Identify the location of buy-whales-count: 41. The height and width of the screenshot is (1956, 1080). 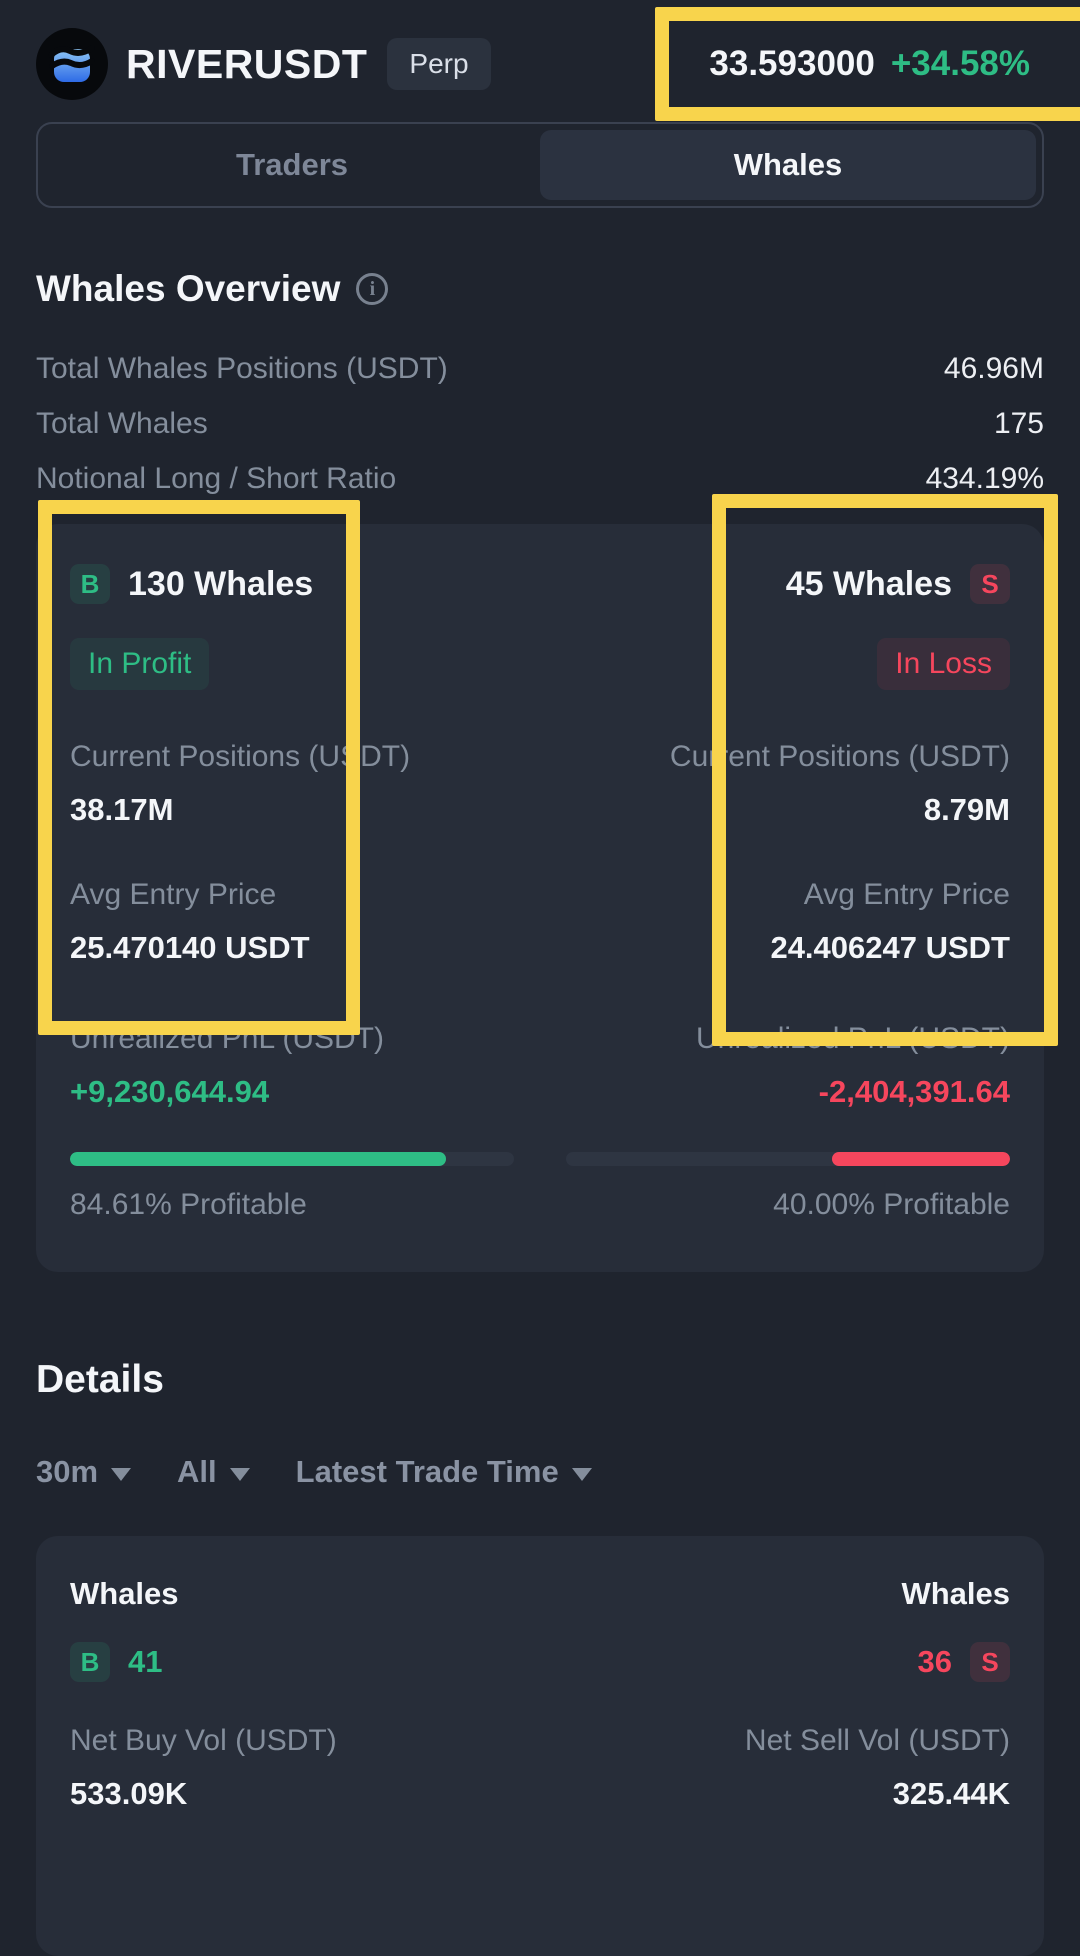
(145, 1661).